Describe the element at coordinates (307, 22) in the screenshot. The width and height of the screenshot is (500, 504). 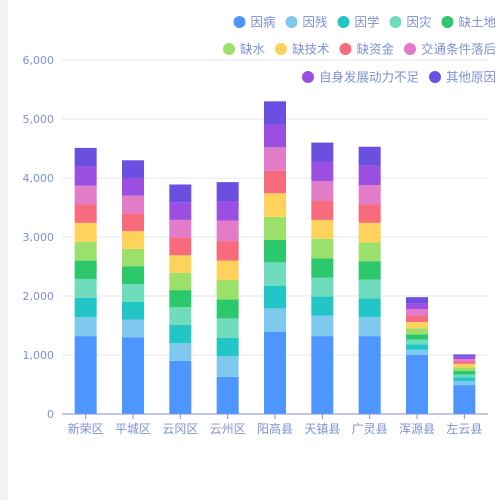
I see `legend-item: 因残` at that location.